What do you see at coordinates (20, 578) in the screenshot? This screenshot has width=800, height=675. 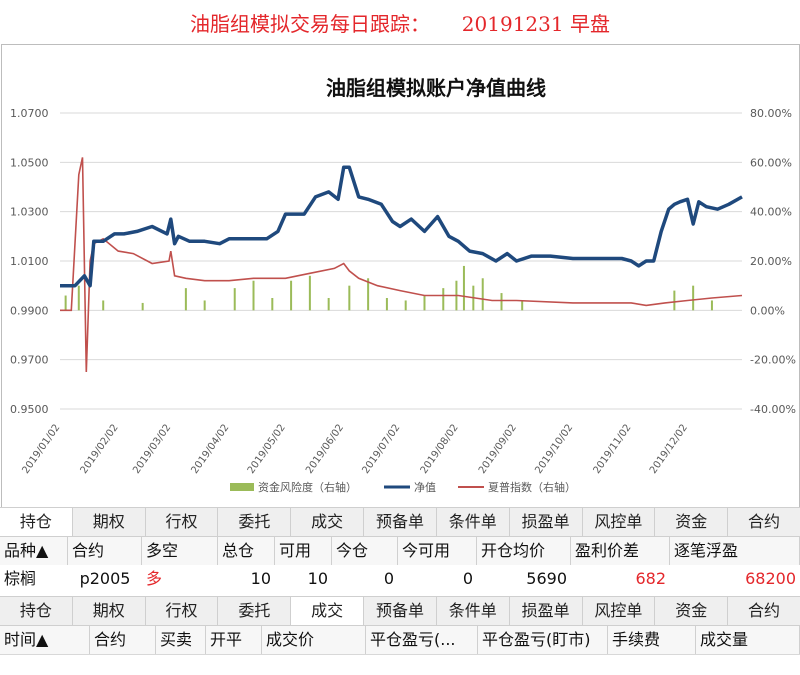 I see `product-cell: 棕榈` at bounding box center [20, 578].